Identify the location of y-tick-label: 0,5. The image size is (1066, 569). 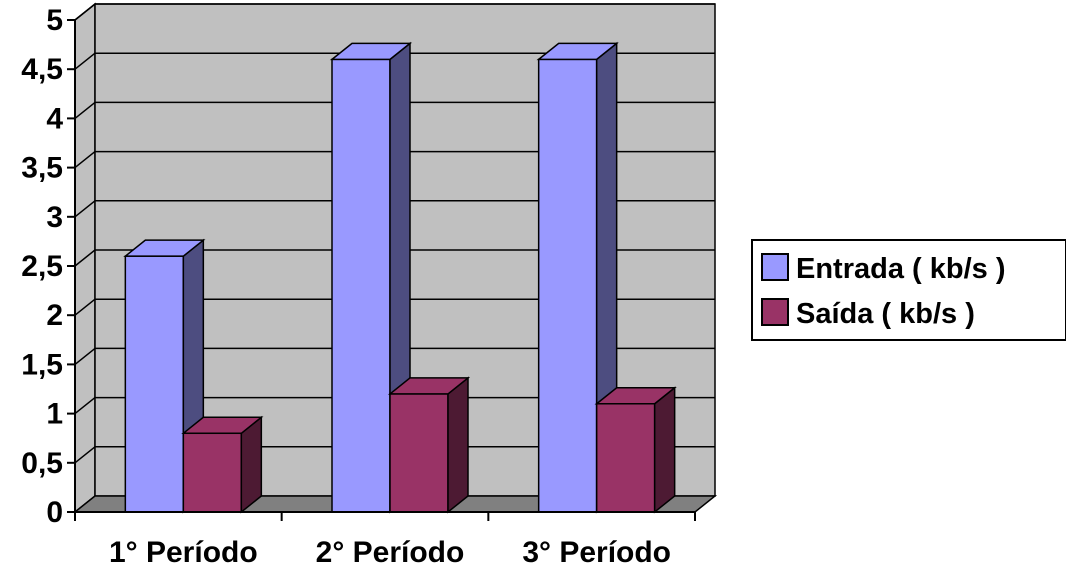
(42, 463).